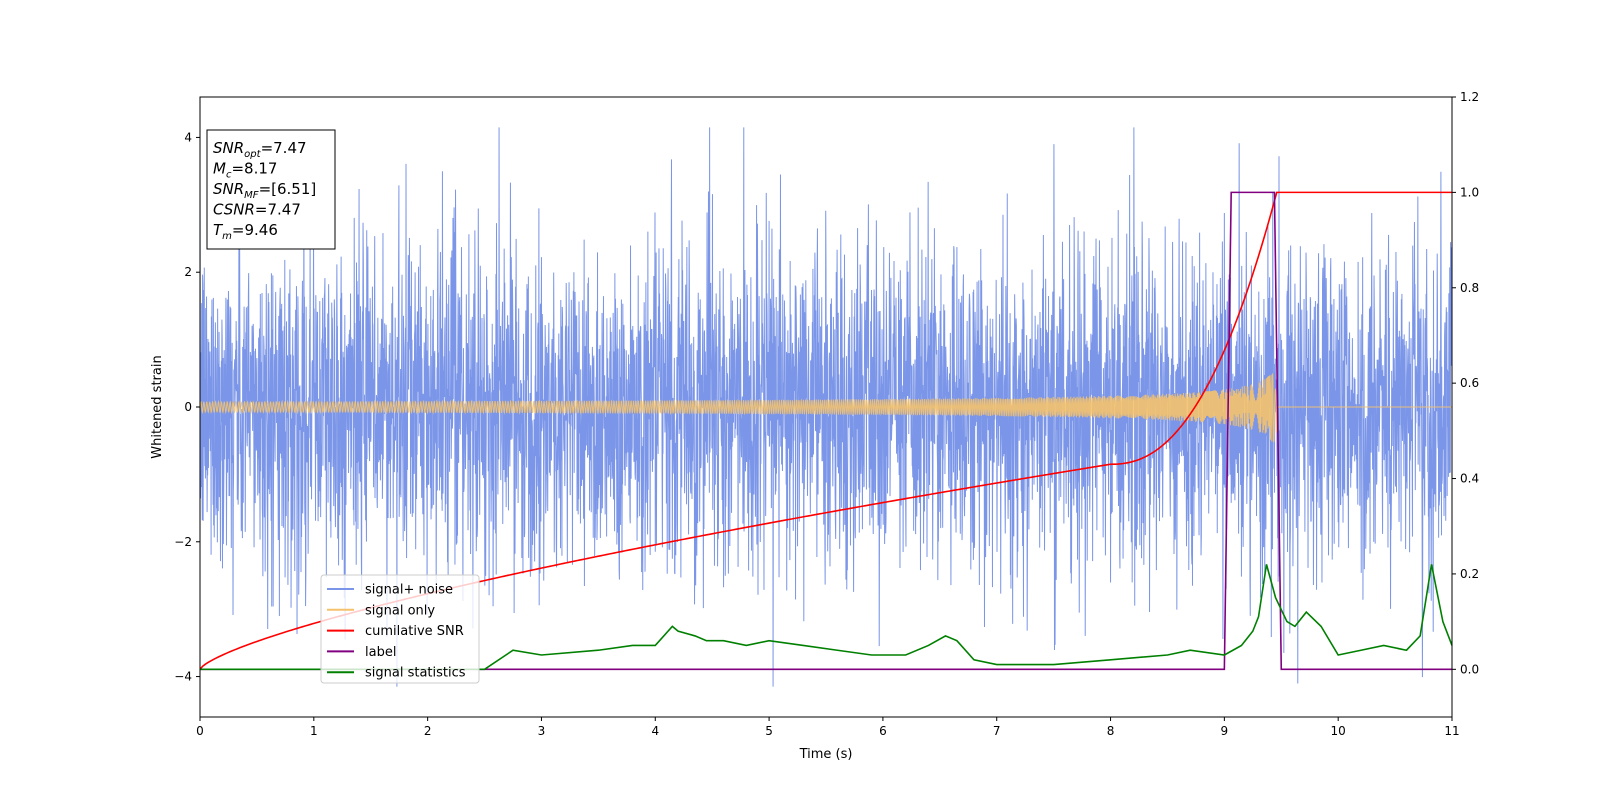 Image resolution: width=1600 pixels, height=800 pixels. What do you see at coordinates (188, 272) in the screenshot?
I see `y-left-tick-label: 2` at bounding box center [188, 272].